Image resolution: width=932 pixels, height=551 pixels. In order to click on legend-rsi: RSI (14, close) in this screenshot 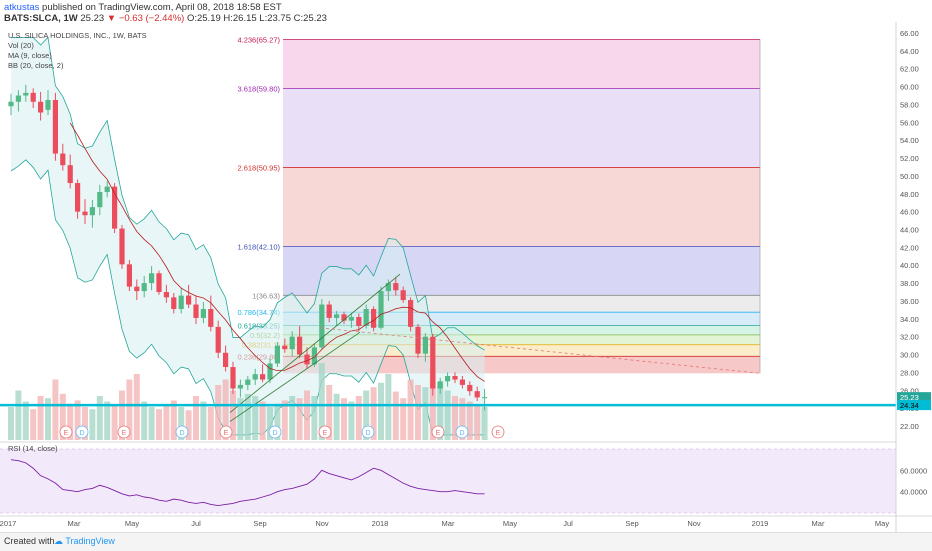, I will do `click(33, 448)`.